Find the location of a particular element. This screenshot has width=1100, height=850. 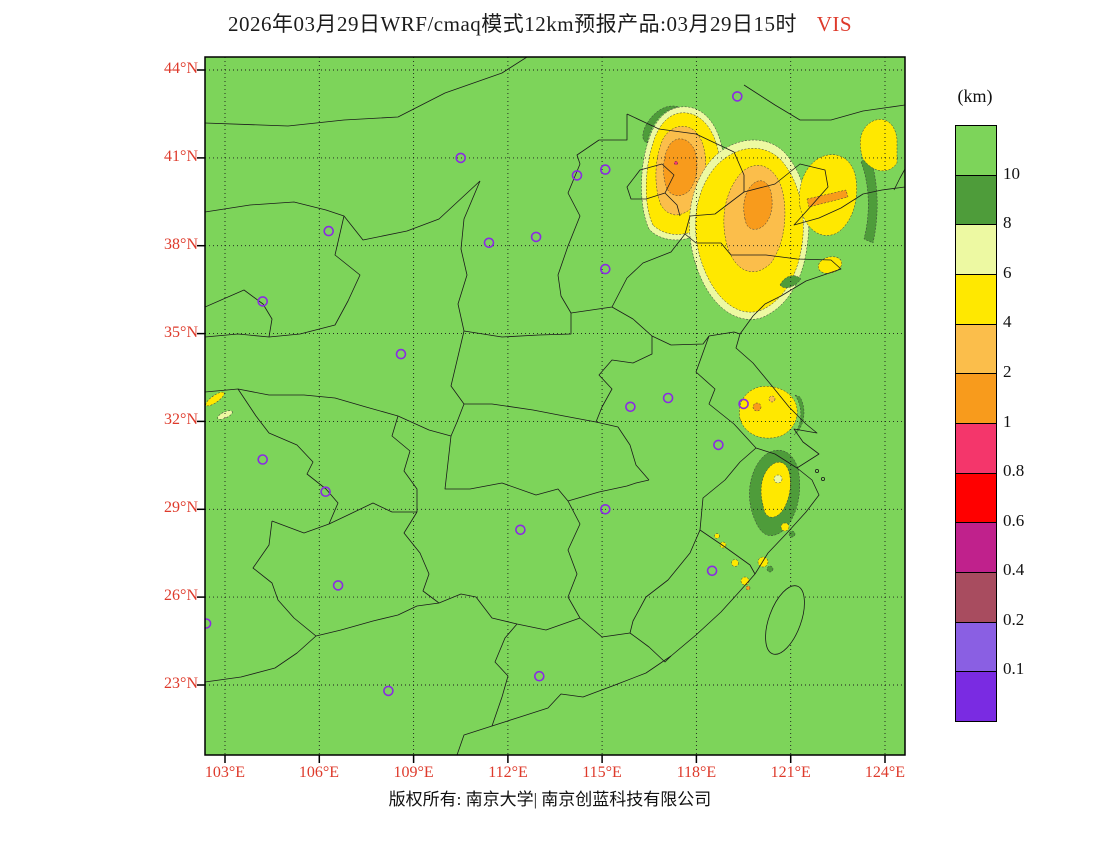

lat-tick-label: 32°N is located at coordinates (181, 419).